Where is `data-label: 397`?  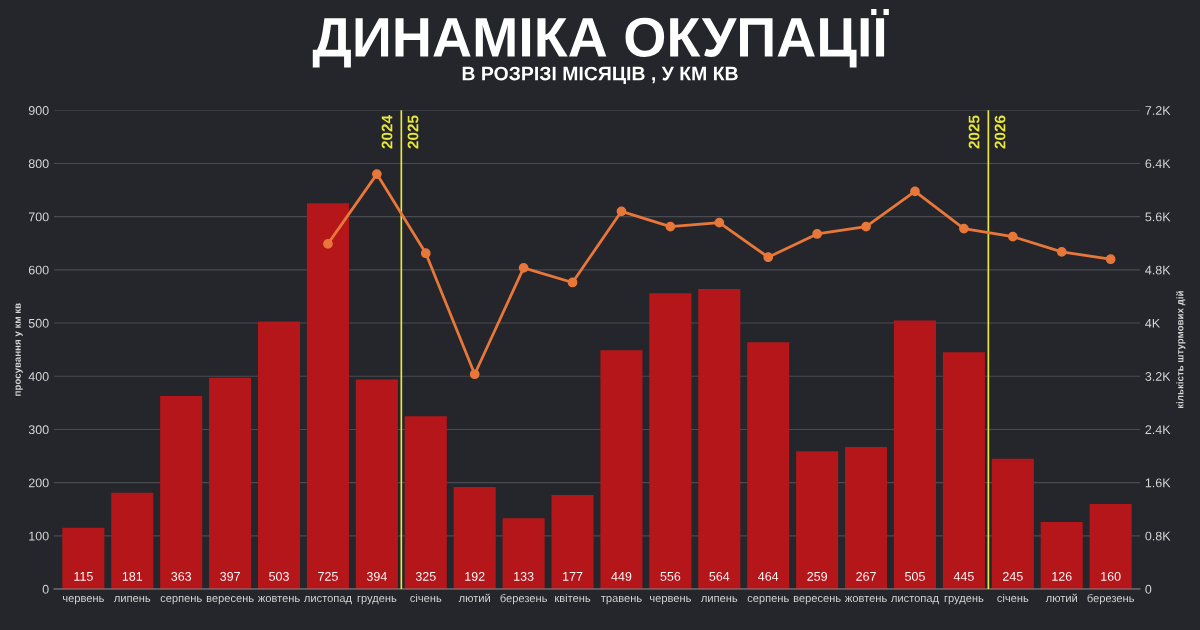
data-label: 397 is located at coordinates (230, 576).